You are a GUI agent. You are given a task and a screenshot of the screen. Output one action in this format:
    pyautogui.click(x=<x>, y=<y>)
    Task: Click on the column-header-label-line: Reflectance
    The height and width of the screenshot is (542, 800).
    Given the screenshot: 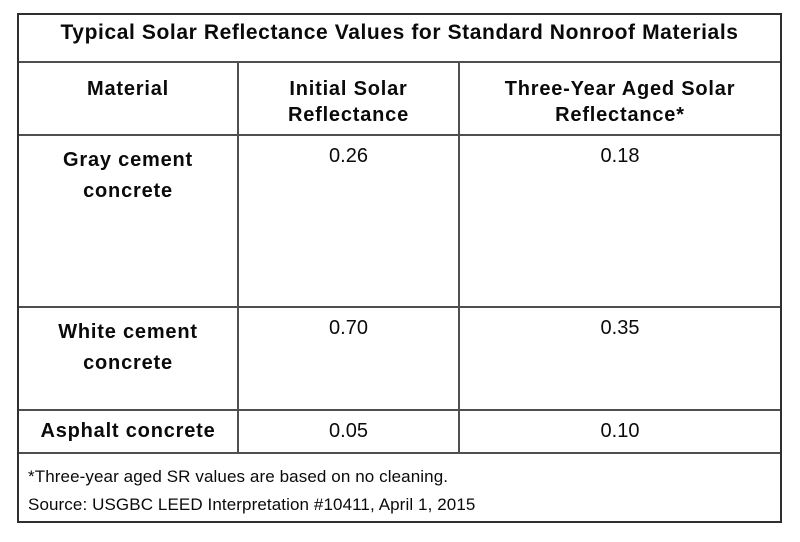 What is the action you would take?
    pyautogui.click(x=348, y=115)
    